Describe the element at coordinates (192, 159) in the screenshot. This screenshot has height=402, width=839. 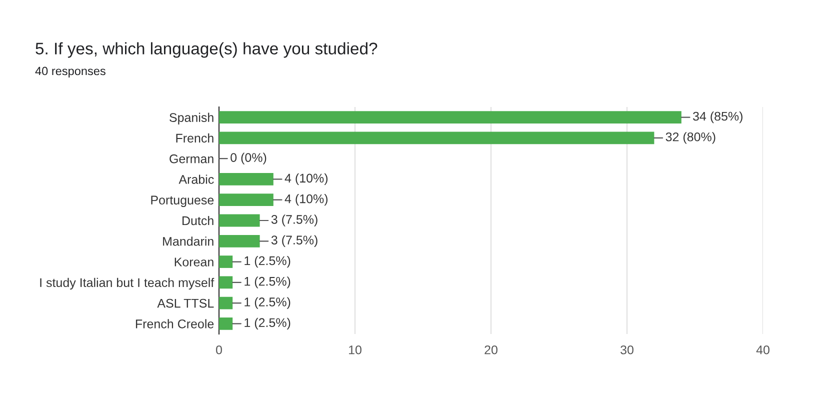
I see `y-tick-label: German` at that location.